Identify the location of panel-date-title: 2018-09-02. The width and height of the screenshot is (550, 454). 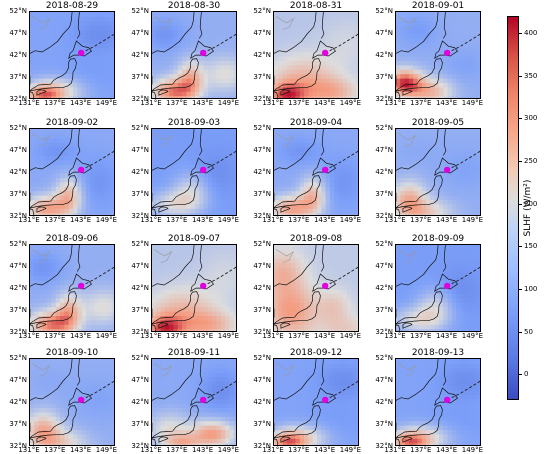
(72, 123).